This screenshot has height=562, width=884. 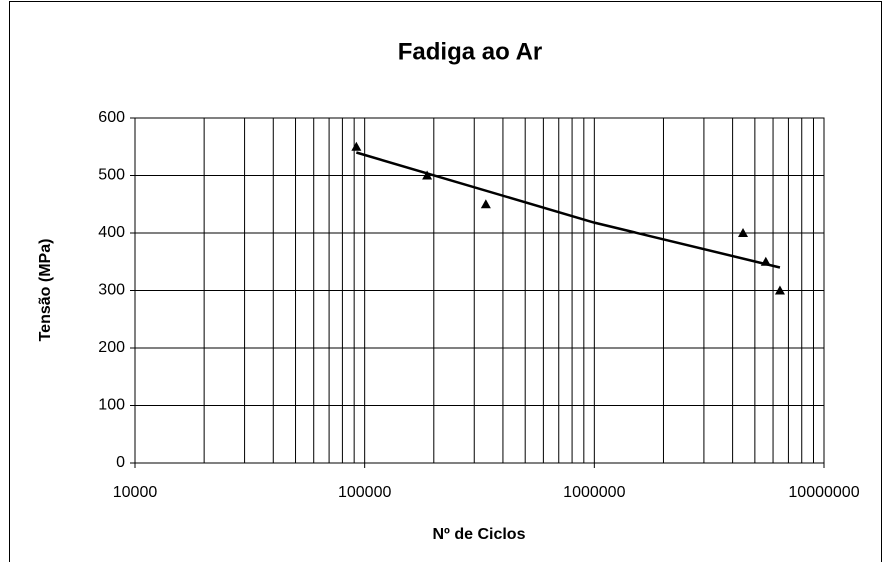 I want to click on y-tick-label: 0, so click(x=120, y=462).